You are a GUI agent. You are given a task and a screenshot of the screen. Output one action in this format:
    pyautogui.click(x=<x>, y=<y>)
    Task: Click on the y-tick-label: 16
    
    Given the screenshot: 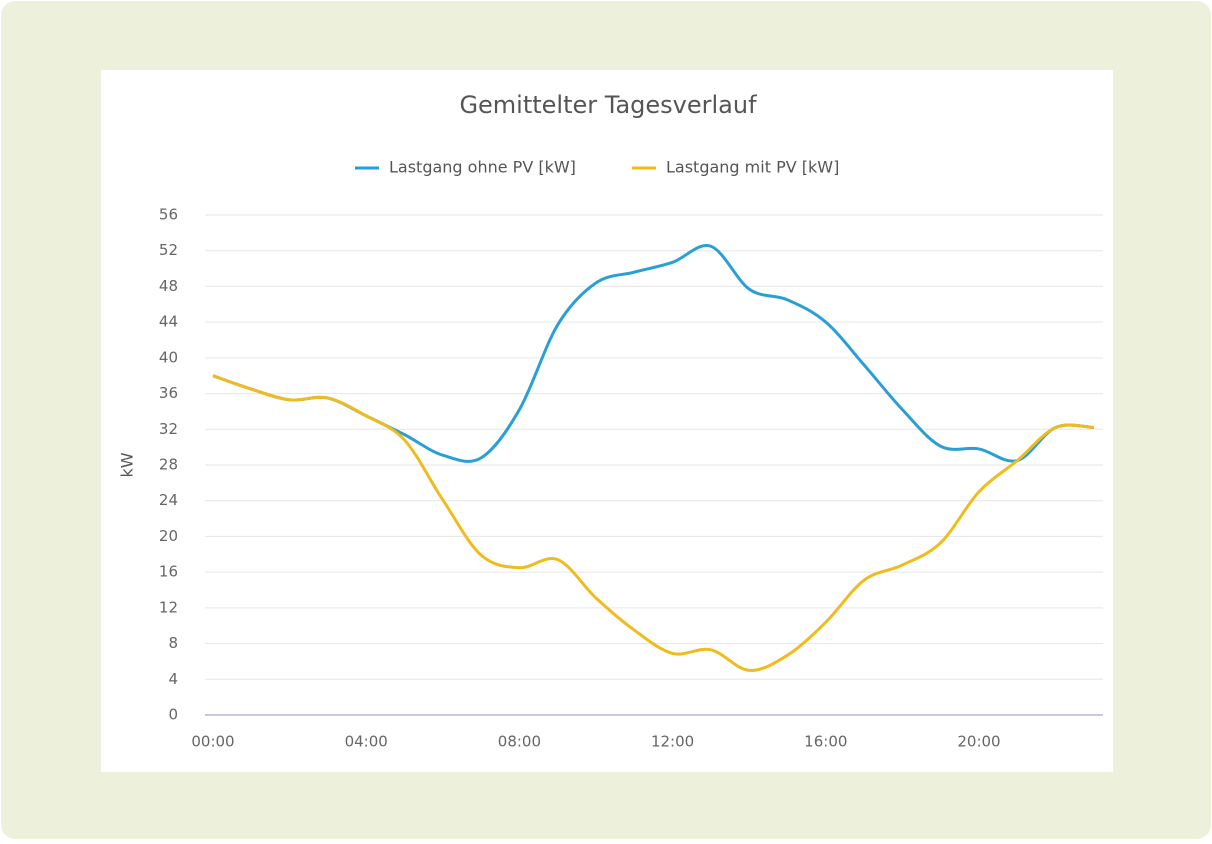 What is the action you would take?
    pyautogui.click(x=168, y=572)
    